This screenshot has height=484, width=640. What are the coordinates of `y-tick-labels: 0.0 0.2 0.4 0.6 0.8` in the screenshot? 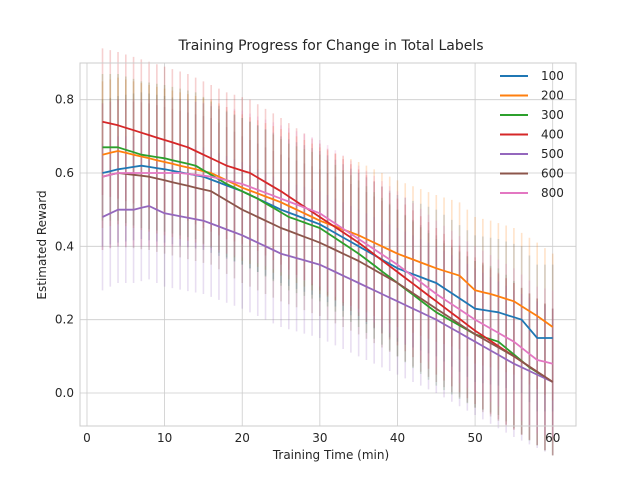 It's located at (64, 246).